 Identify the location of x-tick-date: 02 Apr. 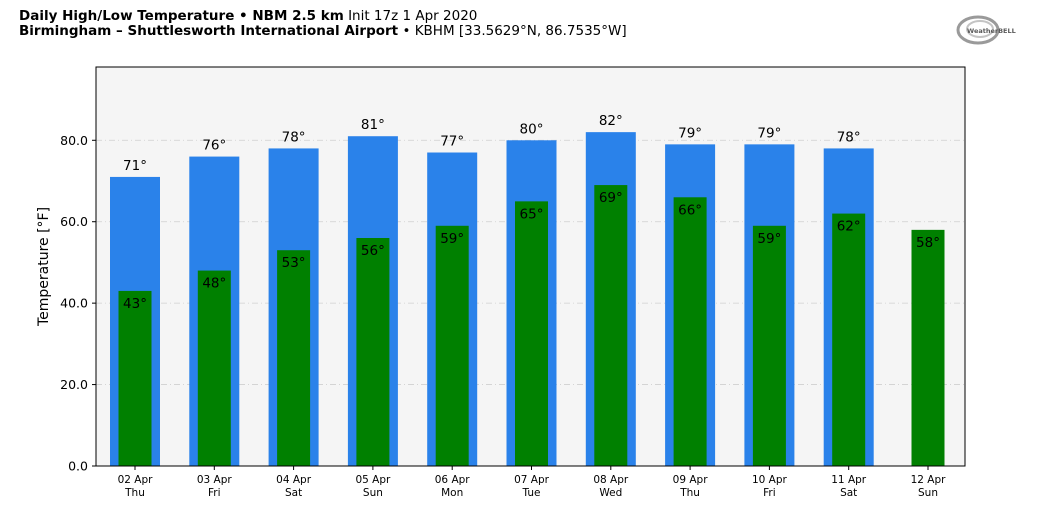
(136, 480).